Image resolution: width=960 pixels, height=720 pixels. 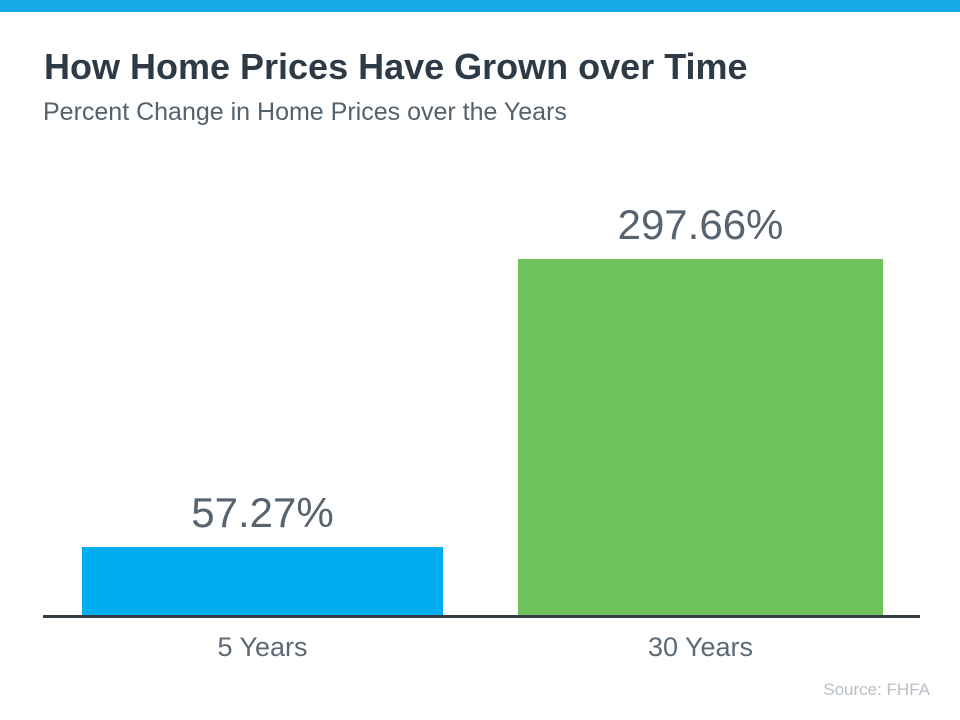 I want to click on value-label-5-years: 57.27%, so click(x=262, y=512).